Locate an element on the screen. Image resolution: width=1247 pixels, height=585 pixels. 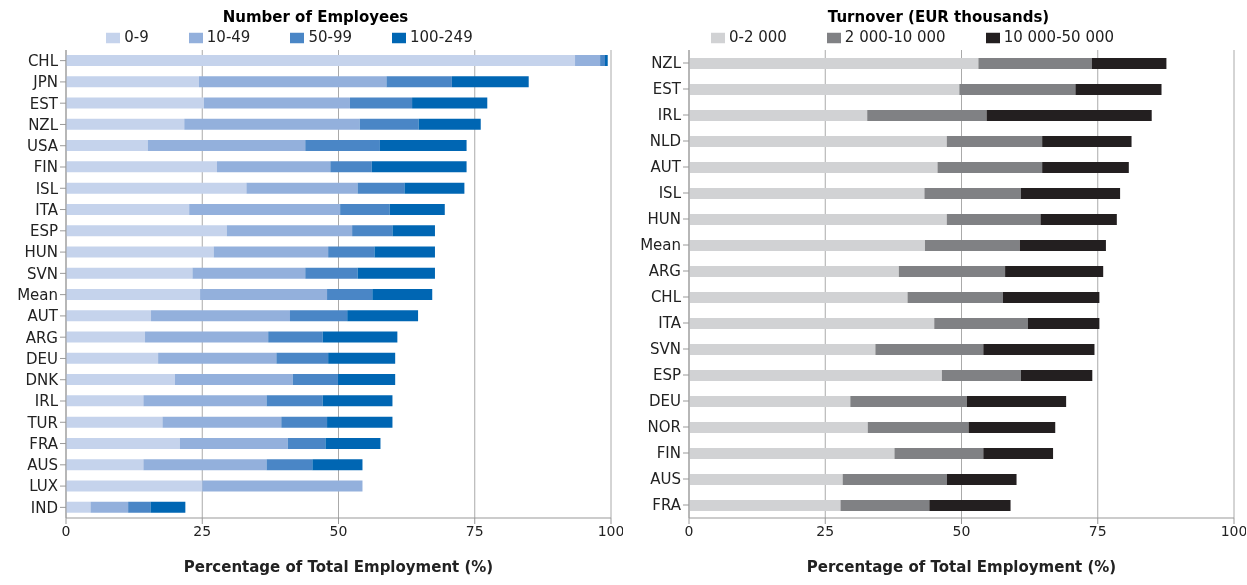
y-tick-label: IRL is located at coordinates (669, 115).